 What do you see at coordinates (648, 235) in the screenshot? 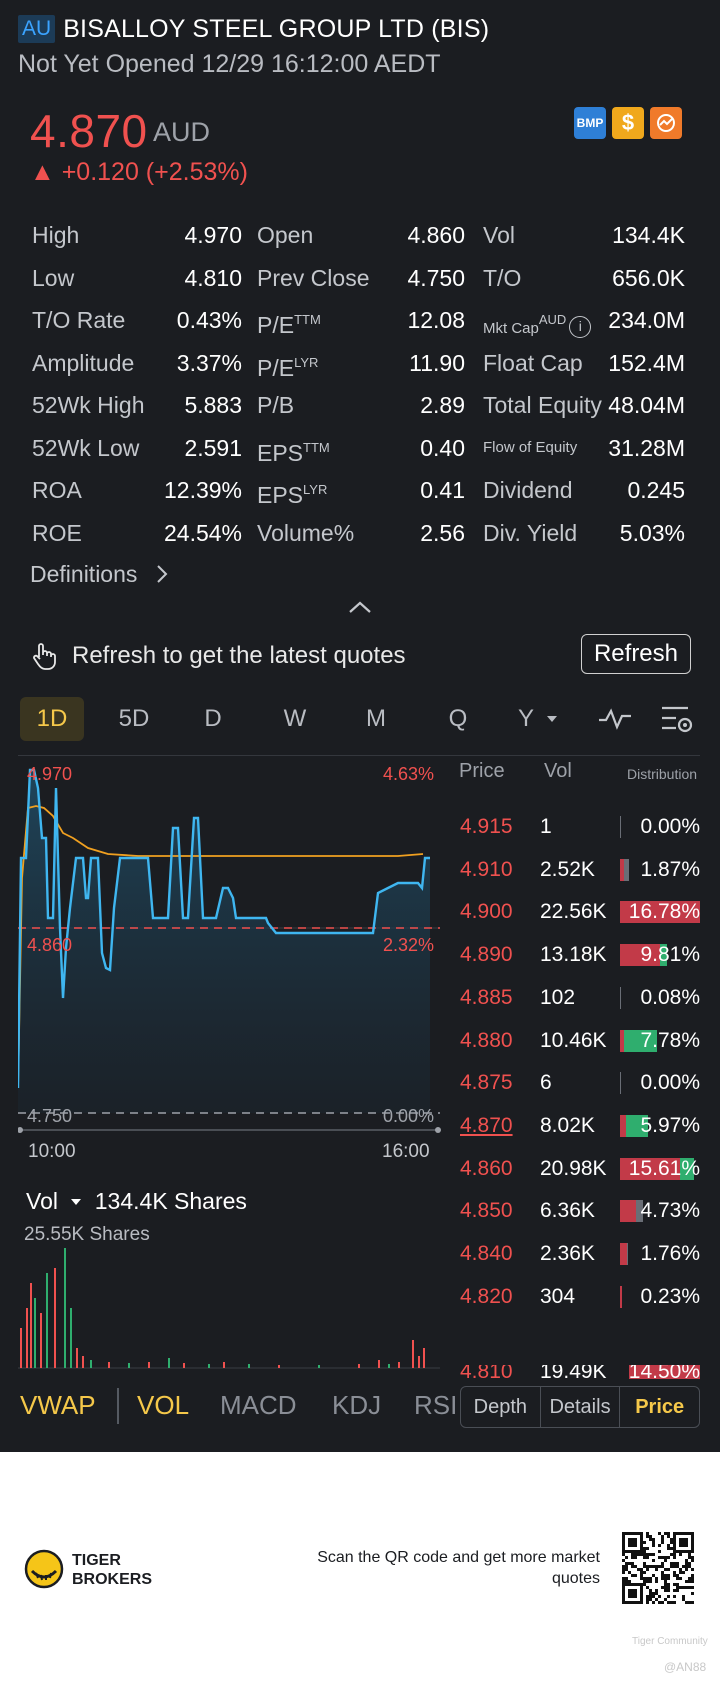
I see `stat-value: 134.4K` at bounding box center [648, 235].